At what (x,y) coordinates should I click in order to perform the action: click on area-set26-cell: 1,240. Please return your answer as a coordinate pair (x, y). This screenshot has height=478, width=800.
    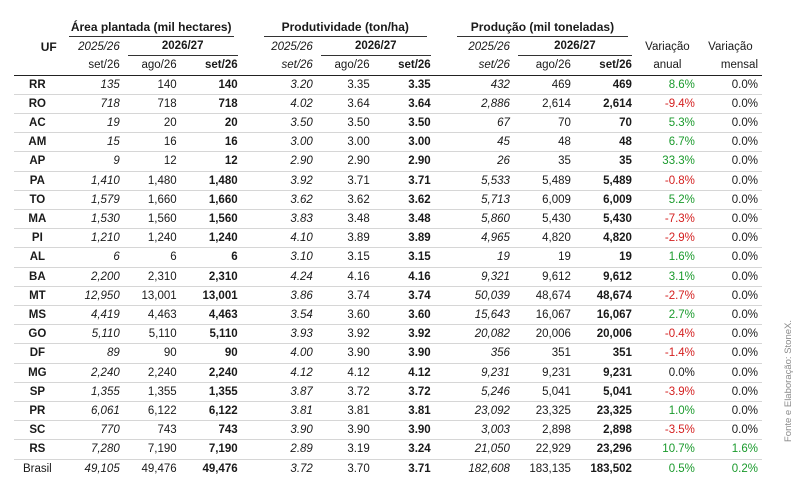
    Looking at the image, I should click on (211, 238).